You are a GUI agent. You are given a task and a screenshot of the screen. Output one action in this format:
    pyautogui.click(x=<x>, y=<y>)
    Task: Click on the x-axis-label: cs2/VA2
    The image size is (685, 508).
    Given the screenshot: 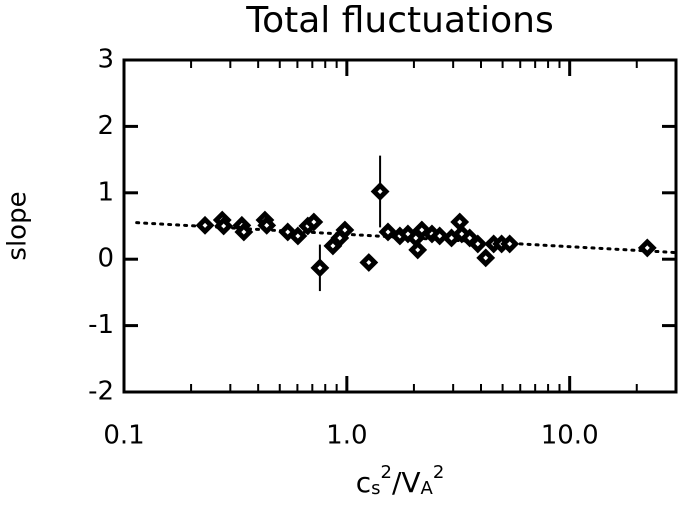 What is the action you would take?
    pyautogui.click(x=400, y=480)
    